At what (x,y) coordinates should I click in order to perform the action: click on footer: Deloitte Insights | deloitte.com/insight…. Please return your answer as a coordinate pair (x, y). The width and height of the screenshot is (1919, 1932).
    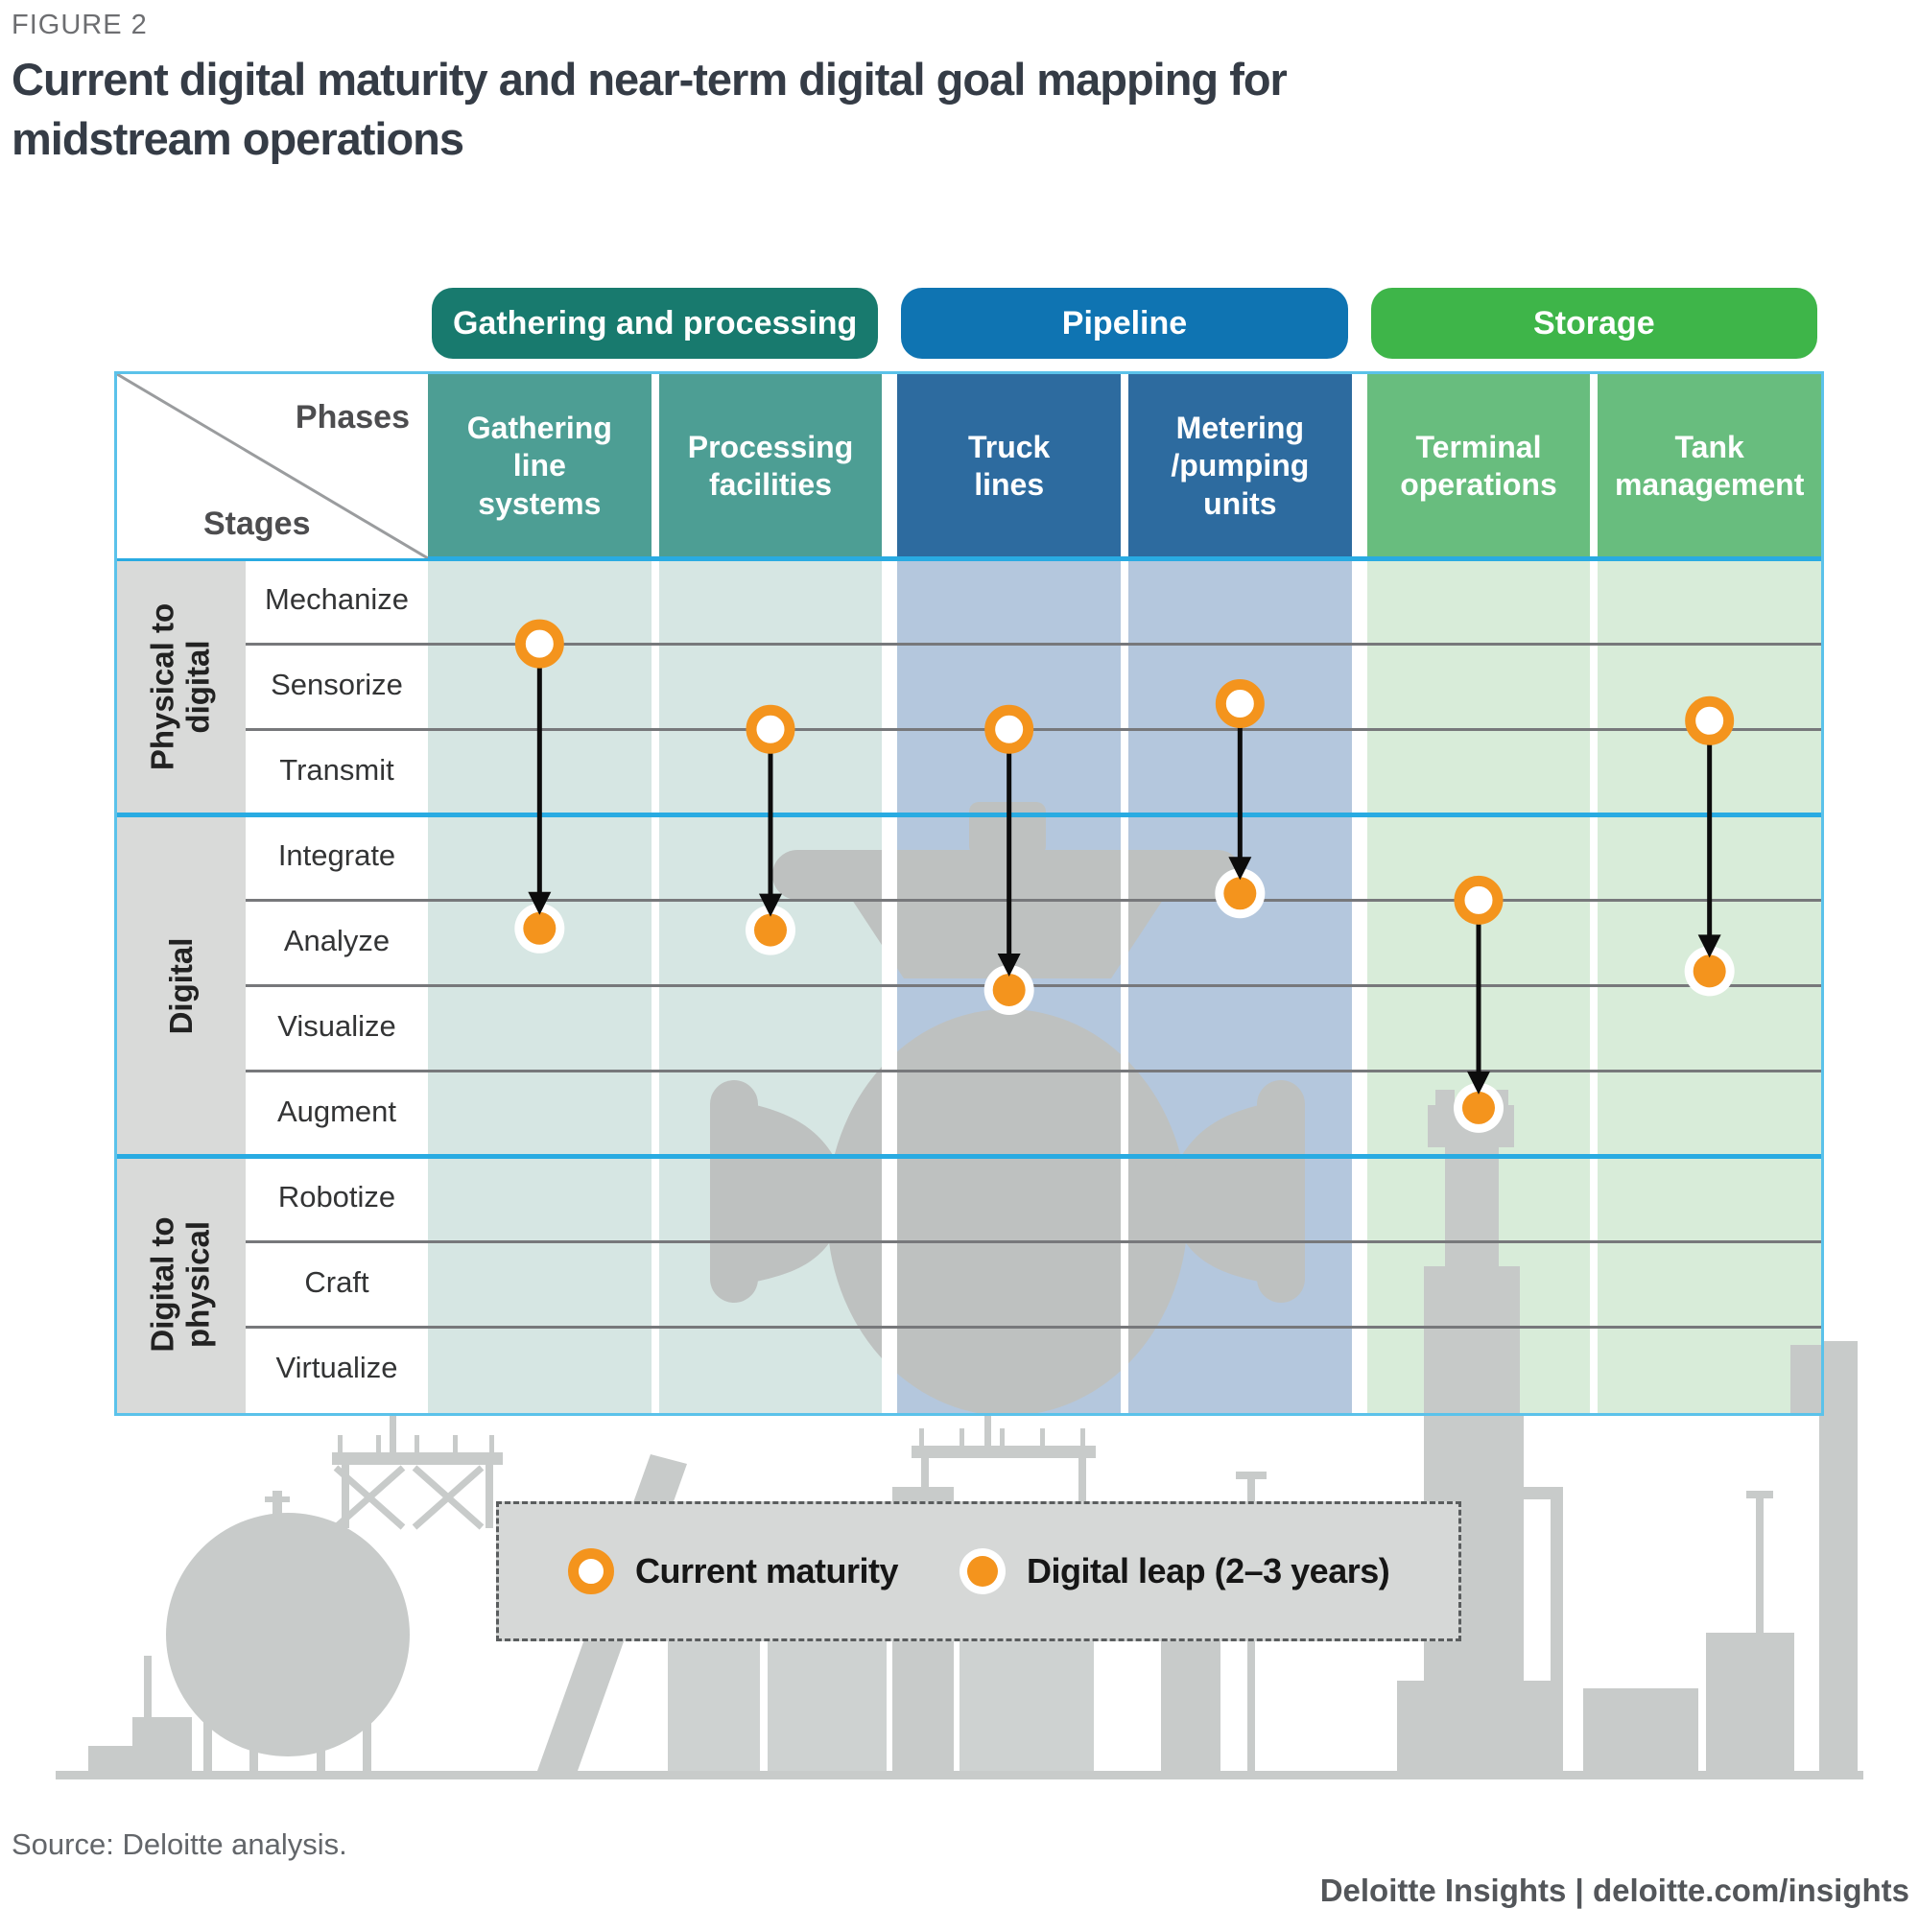
    Looking at the image, I should click on (1615, 1891).